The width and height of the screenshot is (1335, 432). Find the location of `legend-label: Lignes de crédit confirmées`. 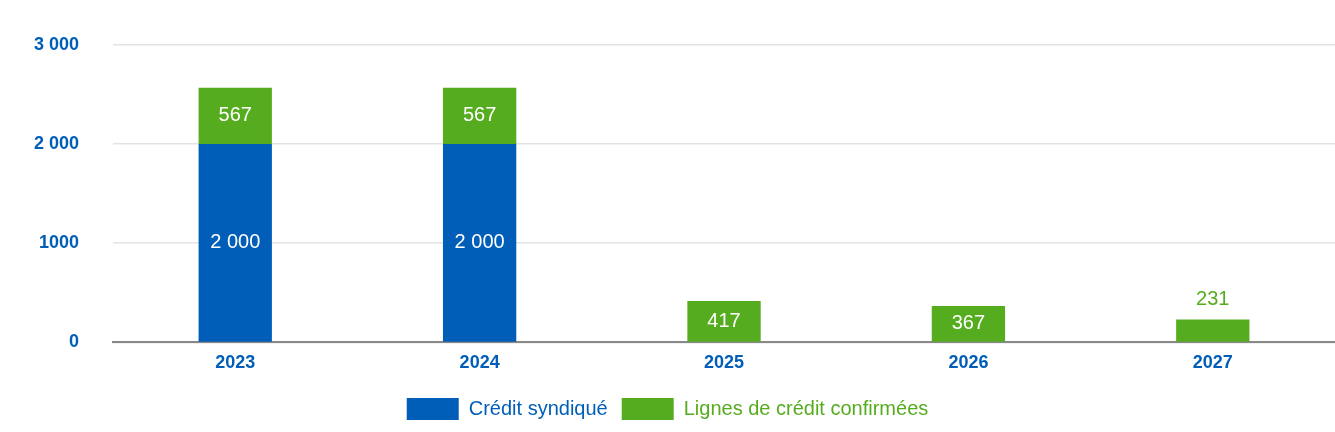

legend-label: Lignes de crédit confirmées is located at coordinates (806, 407).